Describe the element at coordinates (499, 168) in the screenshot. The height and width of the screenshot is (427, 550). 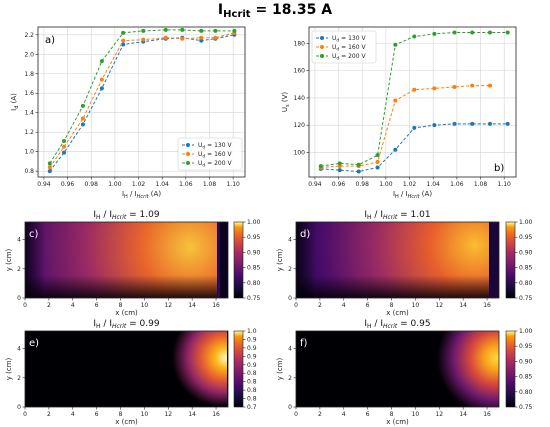
I see `panel-label: b)` at that location.